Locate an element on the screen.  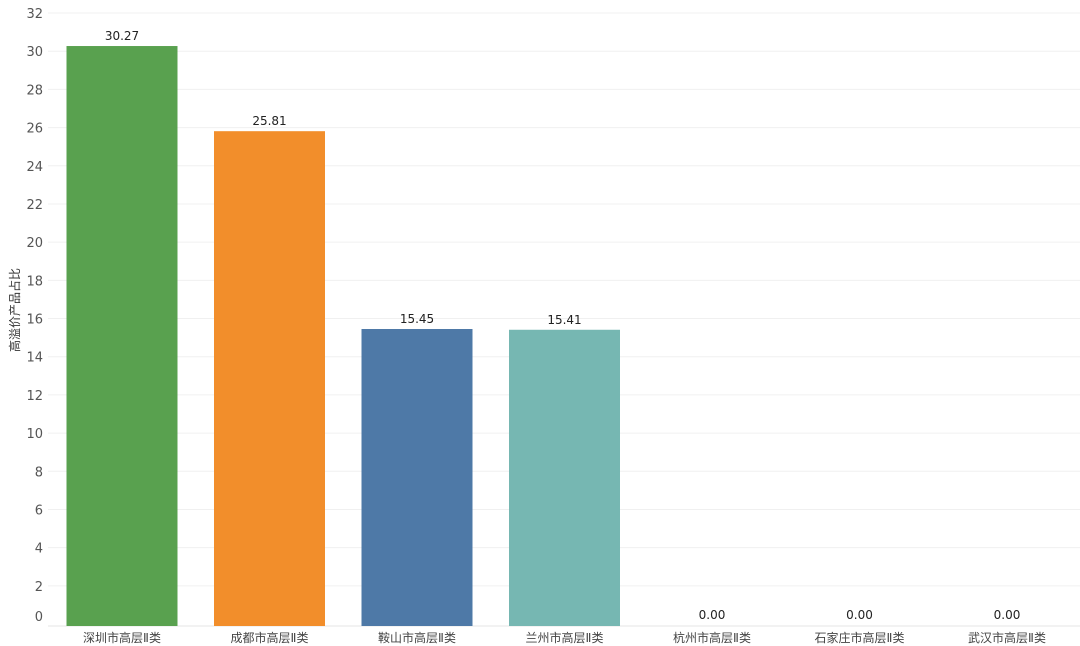
y-axis-label: 高溢价产品占比 is located at coordinates (14, 310).